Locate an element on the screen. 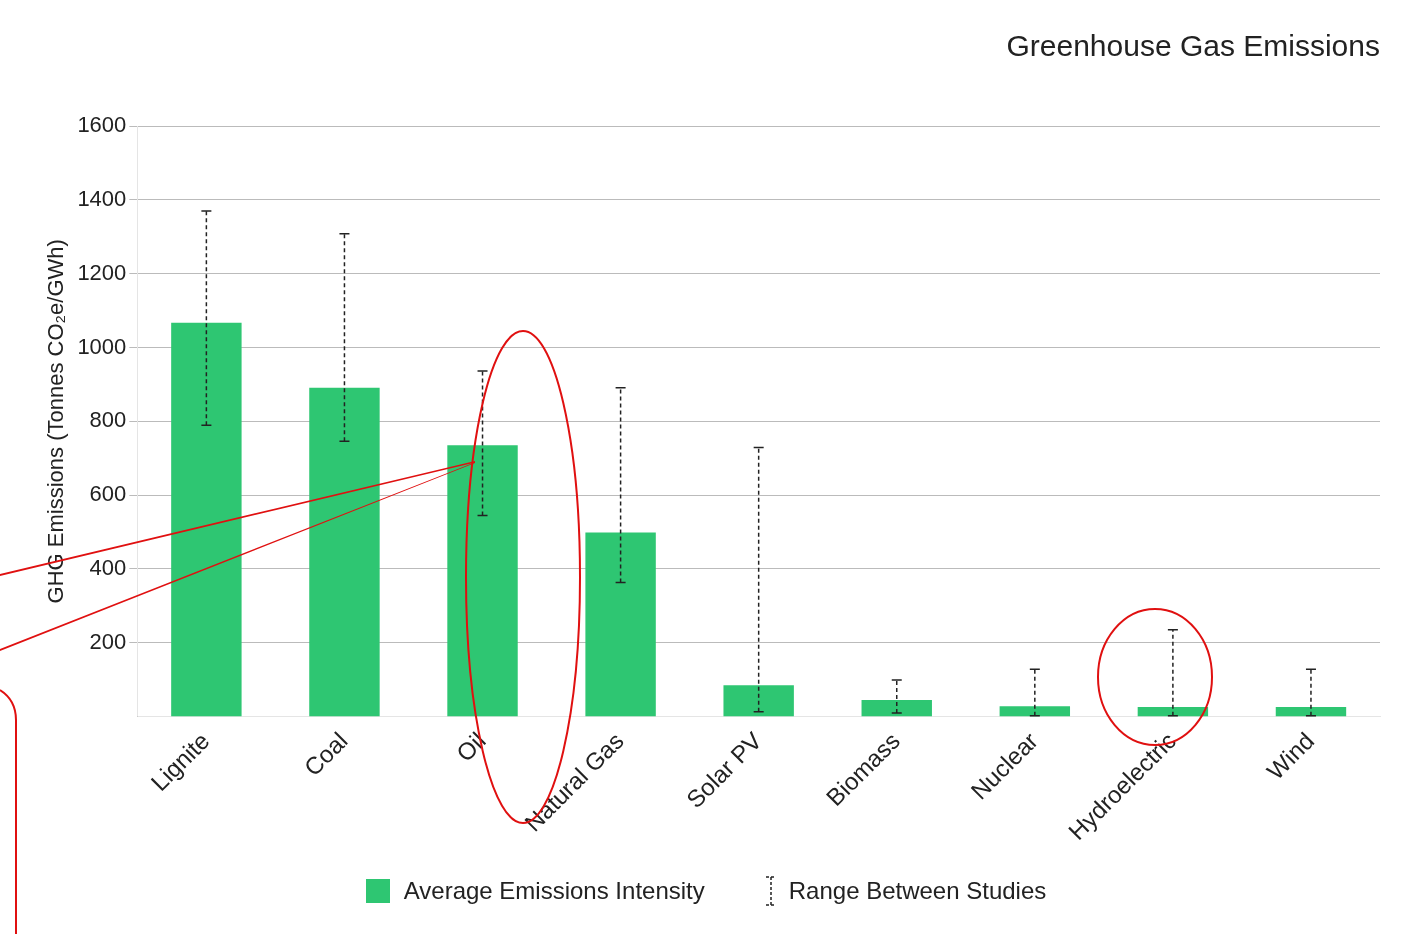  text: Range Between Studies is located at coordinates (917, 891).